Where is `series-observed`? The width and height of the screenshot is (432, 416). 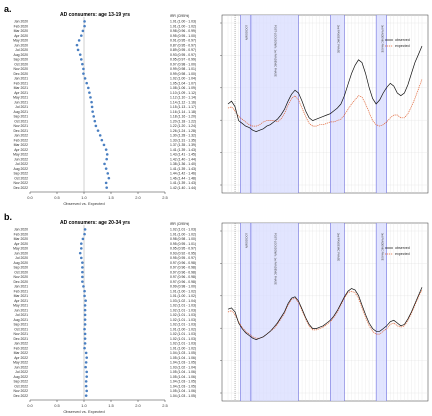
series-observed is located at coordinates (325, 88).